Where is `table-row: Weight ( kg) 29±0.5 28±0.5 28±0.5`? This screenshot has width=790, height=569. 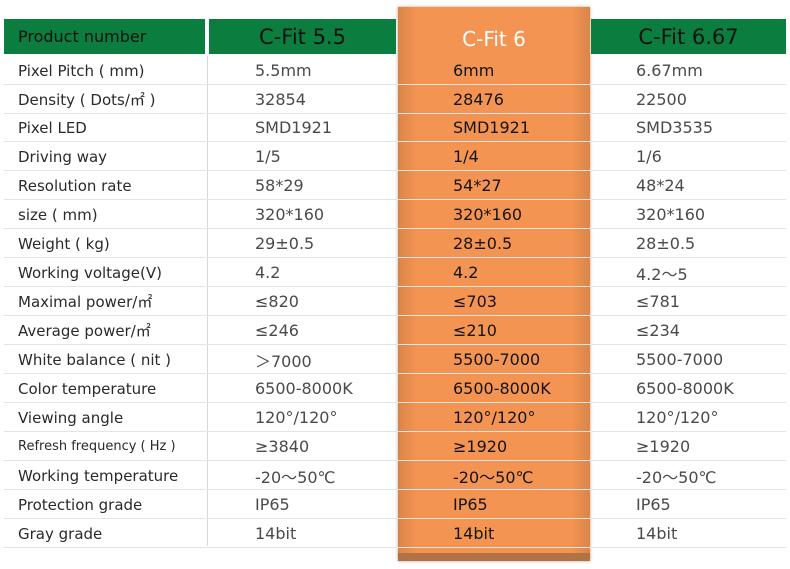 table-row: Weight ( kg) 29±0.5 28±0.5 28±0.5 is located at coordinates (395, 243).